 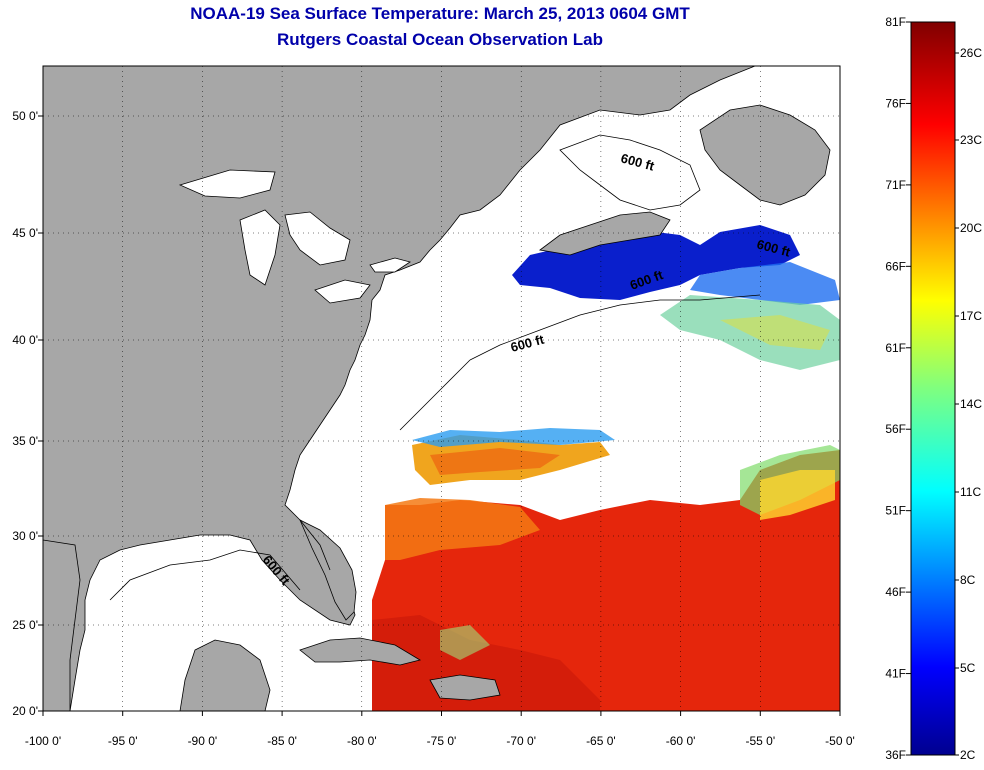 I want to click on longitude-tick-label: -75 0', so click(x=442, y=741).